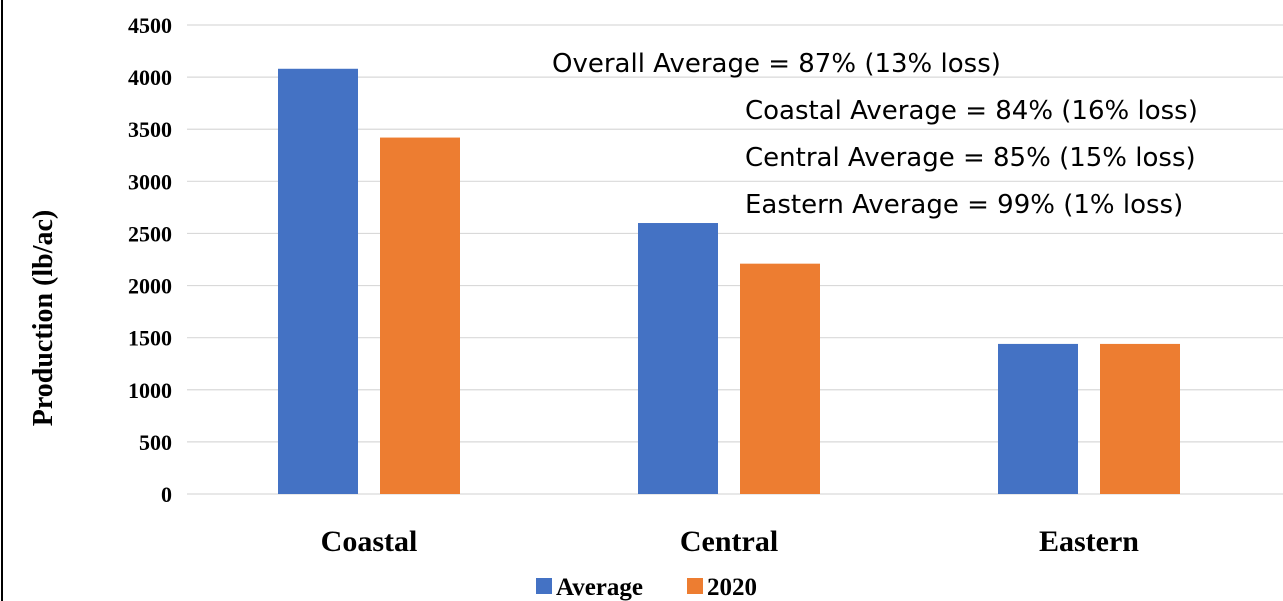 The height and width of the screenshot is (601, 1283). I want to click on y-tick-label: 2000, so click(150, 286).